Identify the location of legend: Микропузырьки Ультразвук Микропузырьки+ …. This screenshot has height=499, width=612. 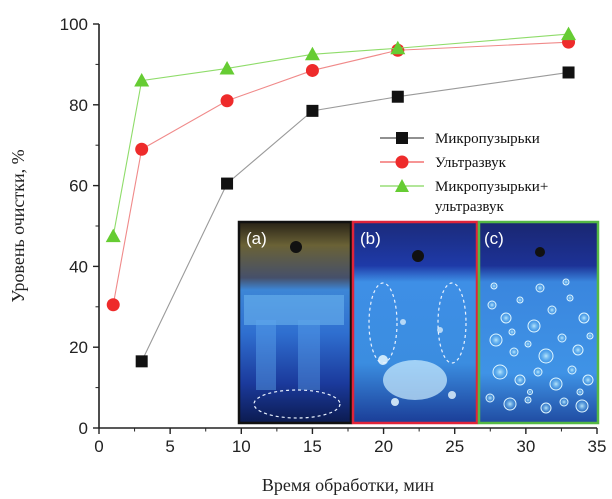
(464, 173).